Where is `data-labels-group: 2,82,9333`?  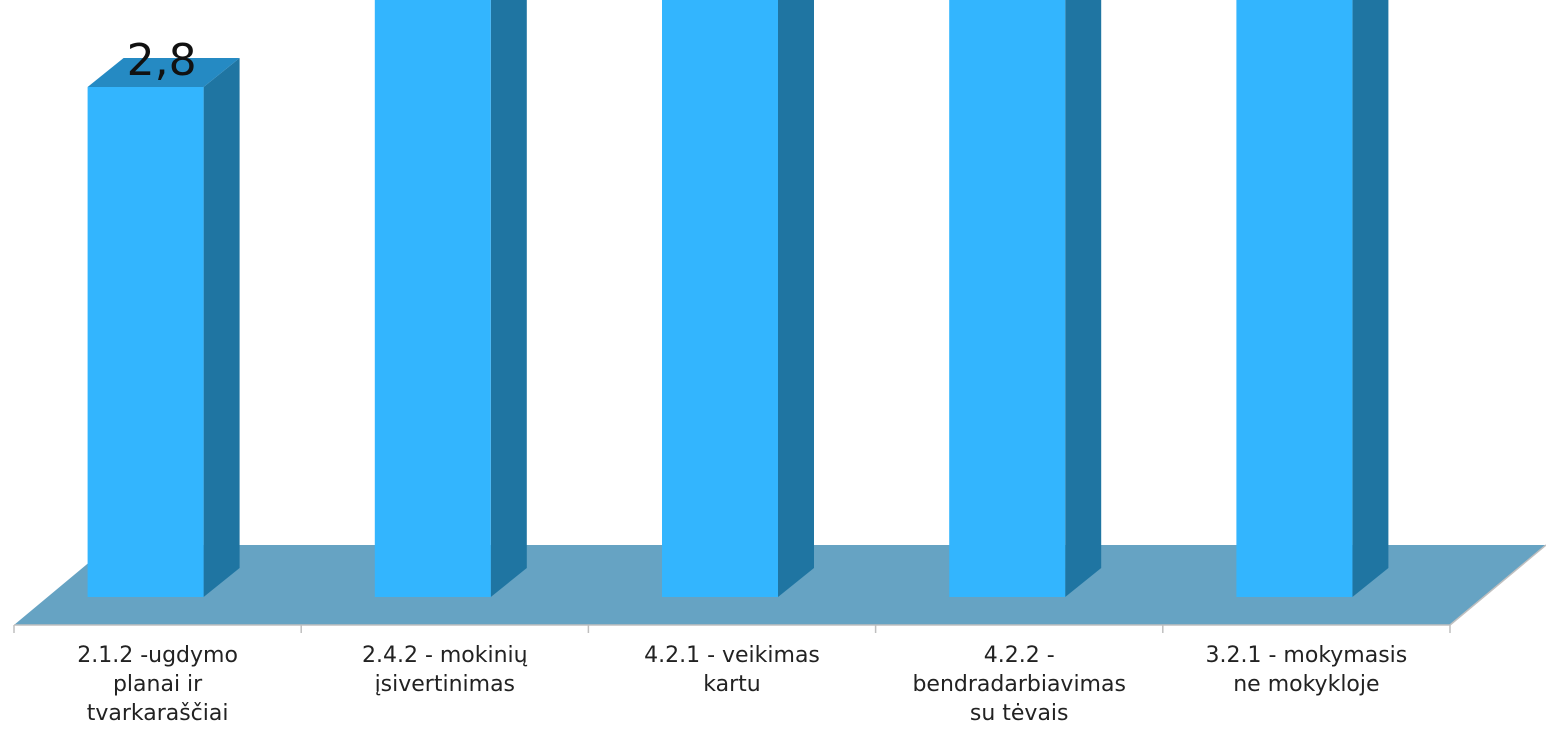
data-labels-group: 2,82,9333 is located at coordinates (162, 60).